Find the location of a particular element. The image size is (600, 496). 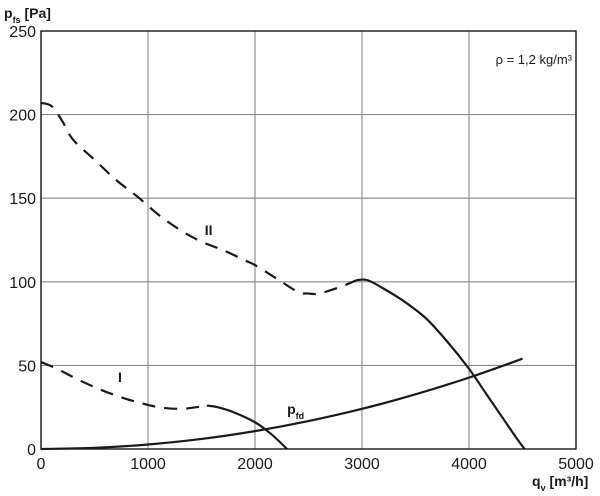

y-axis-label: pfs [Pa] is located at coordinates (27, 15).